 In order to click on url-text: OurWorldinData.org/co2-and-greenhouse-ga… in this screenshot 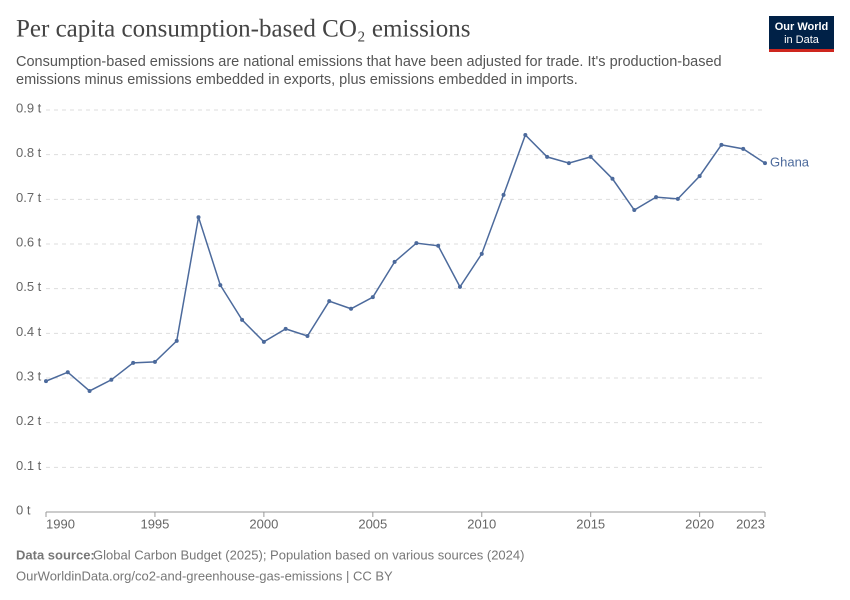, I will do `click(204, 575)`.